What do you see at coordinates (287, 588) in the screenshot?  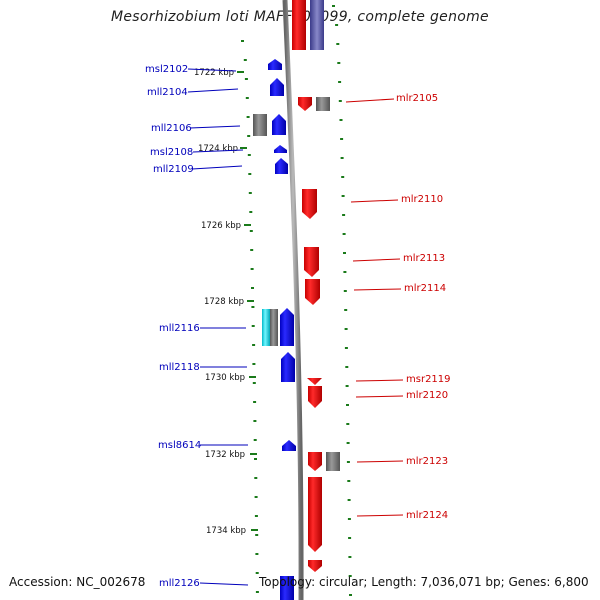 I see `gene-mll2126` at bounding box center [287, 588].